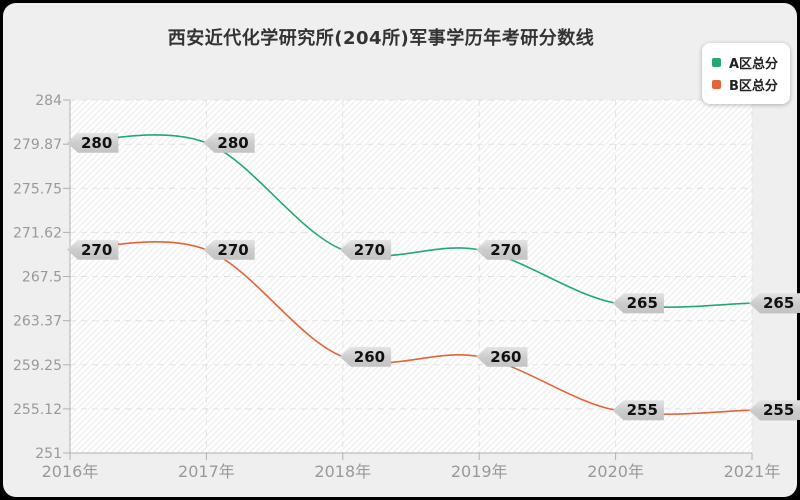 This screenshot has height=500, width=800. I want to click on y-axis-label: 275.75, so click(37, 189).